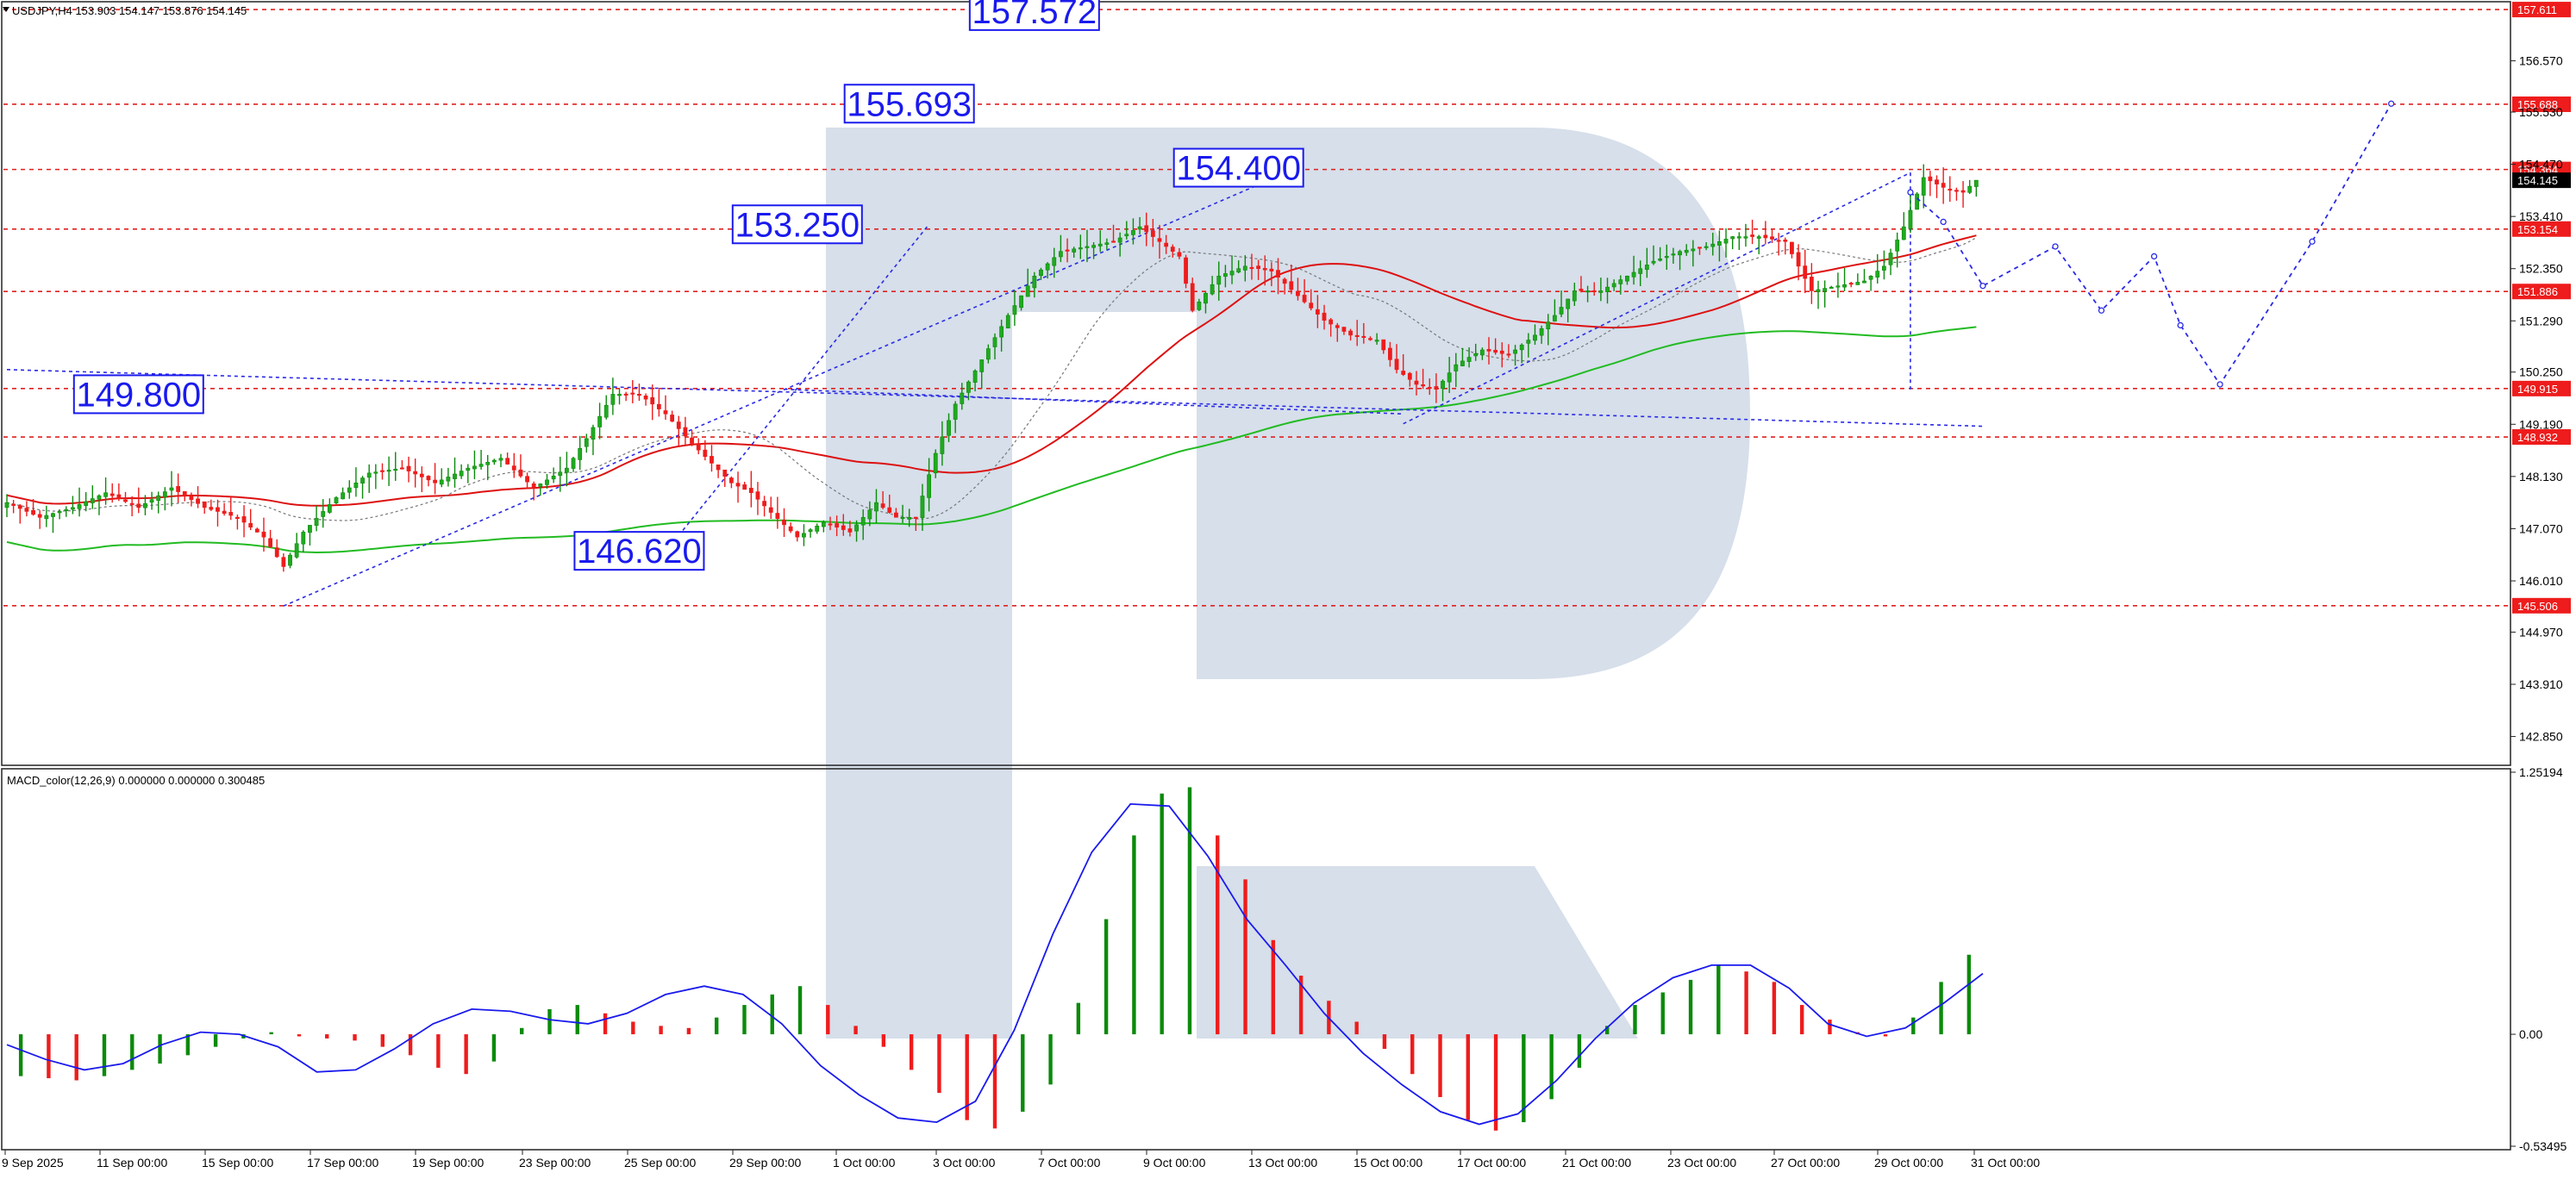  I want to click on time-axis-tick-label: 29 Sep 00:00, so click(766, 1163).